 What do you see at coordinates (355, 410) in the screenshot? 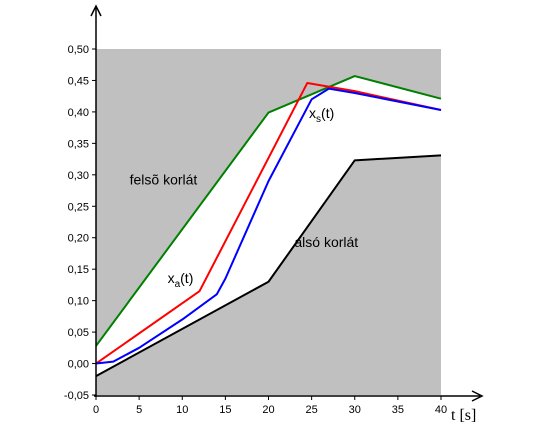
I see `x-tick-label: 30` at bounding box center [355, 410].